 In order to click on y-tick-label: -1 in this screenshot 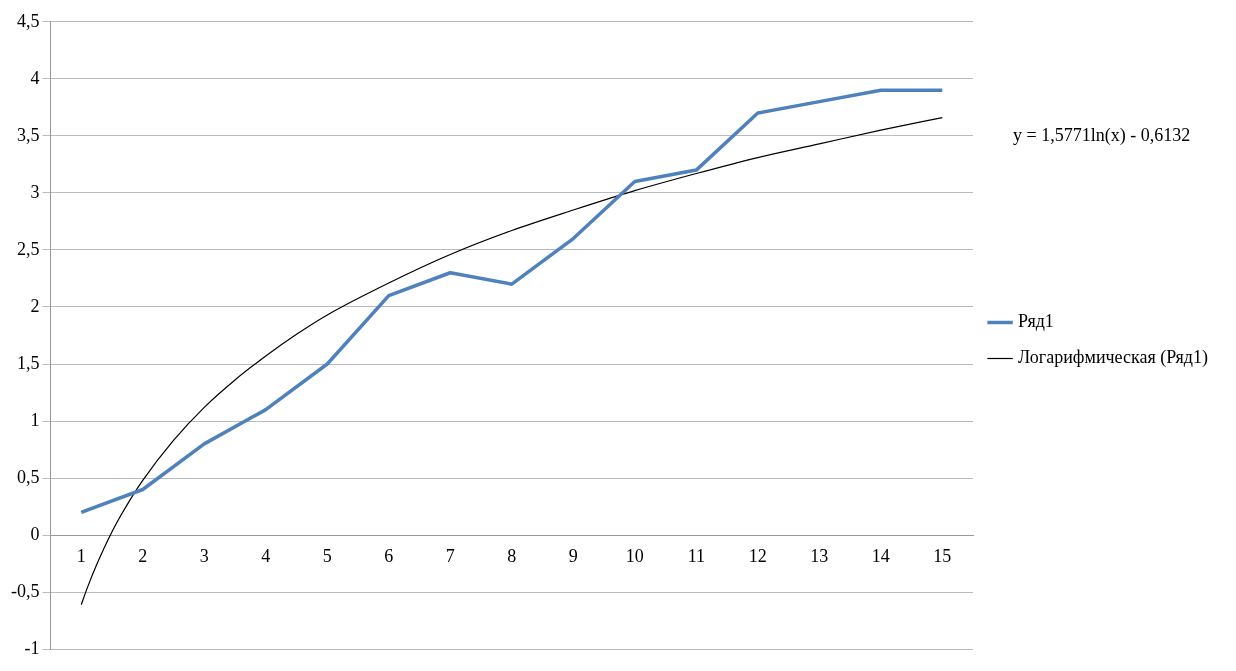, I will do `click(32, 647)`.